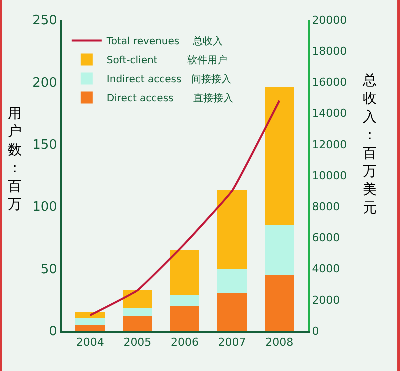  What do you see at coordinates (90, 343) in the screenshot?
I see `x-tick-label: 2004` at bounding box center [90, 343].